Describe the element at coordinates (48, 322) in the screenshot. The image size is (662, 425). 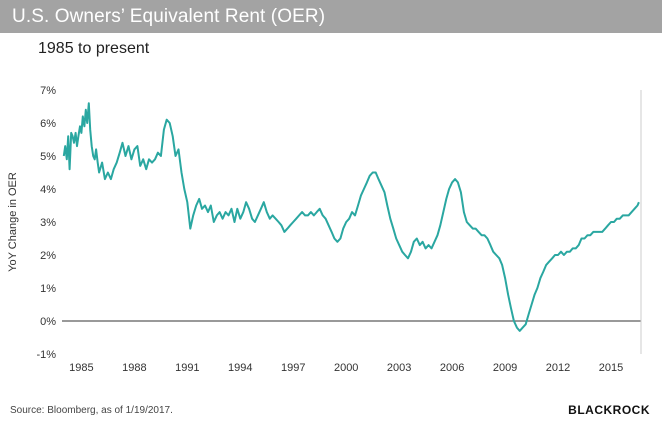
I see `y-tick-label: 0%` at that location.